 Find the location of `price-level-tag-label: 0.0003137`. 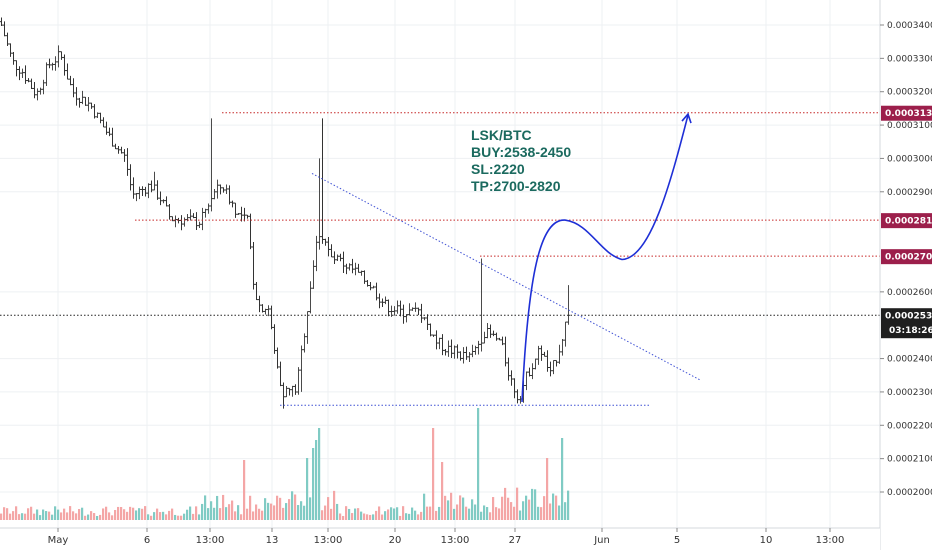

price-level-tag-label: 0.0003137 is located at coordinates (908, 114).